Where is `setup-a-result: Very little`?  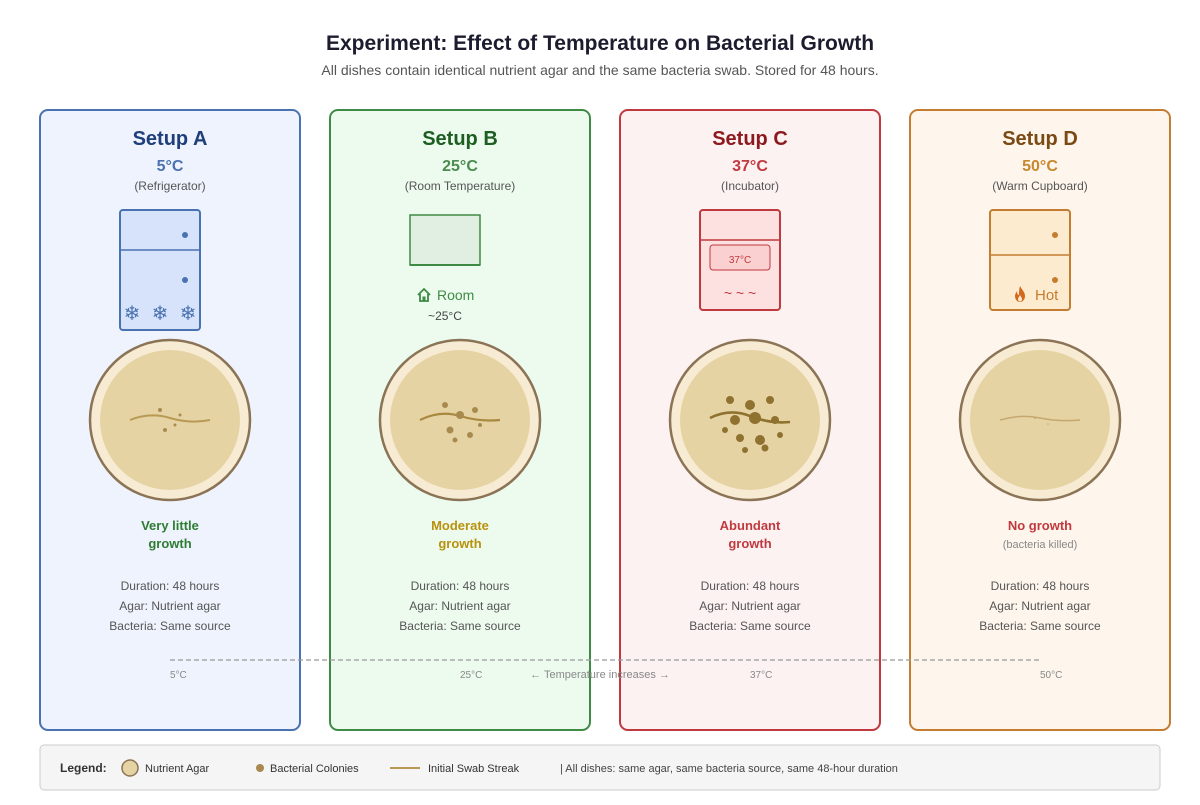 setup-a-result: Very little is located at coordinates (170, 525).